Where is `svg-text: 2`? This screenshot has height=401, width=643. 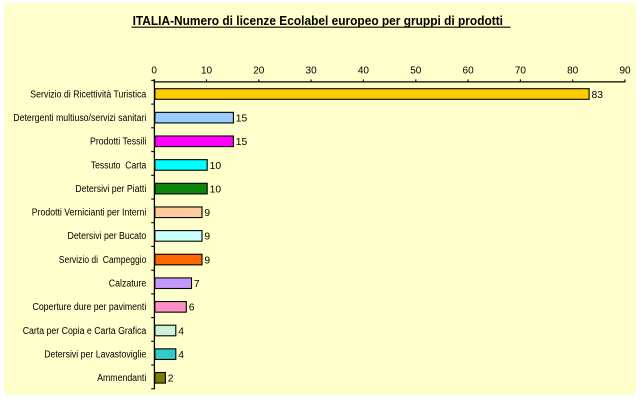
svg-text: 2 is located at coordinates (171, 379).